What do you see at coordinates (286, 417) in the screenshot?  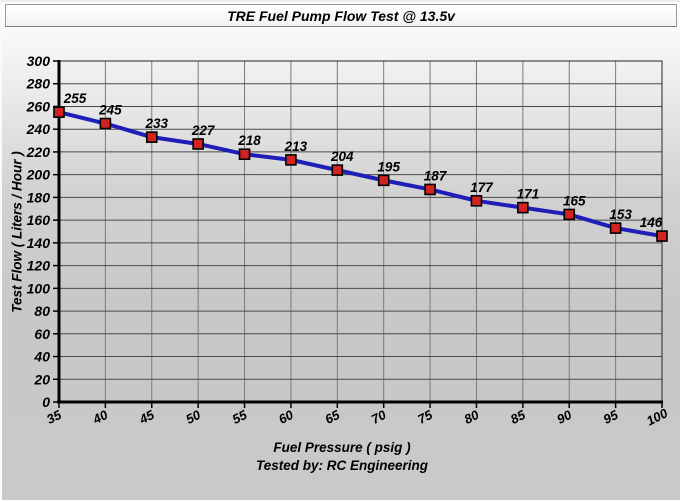 I see `x-axis-tick-label: 60` at bounding box center [286, 417].